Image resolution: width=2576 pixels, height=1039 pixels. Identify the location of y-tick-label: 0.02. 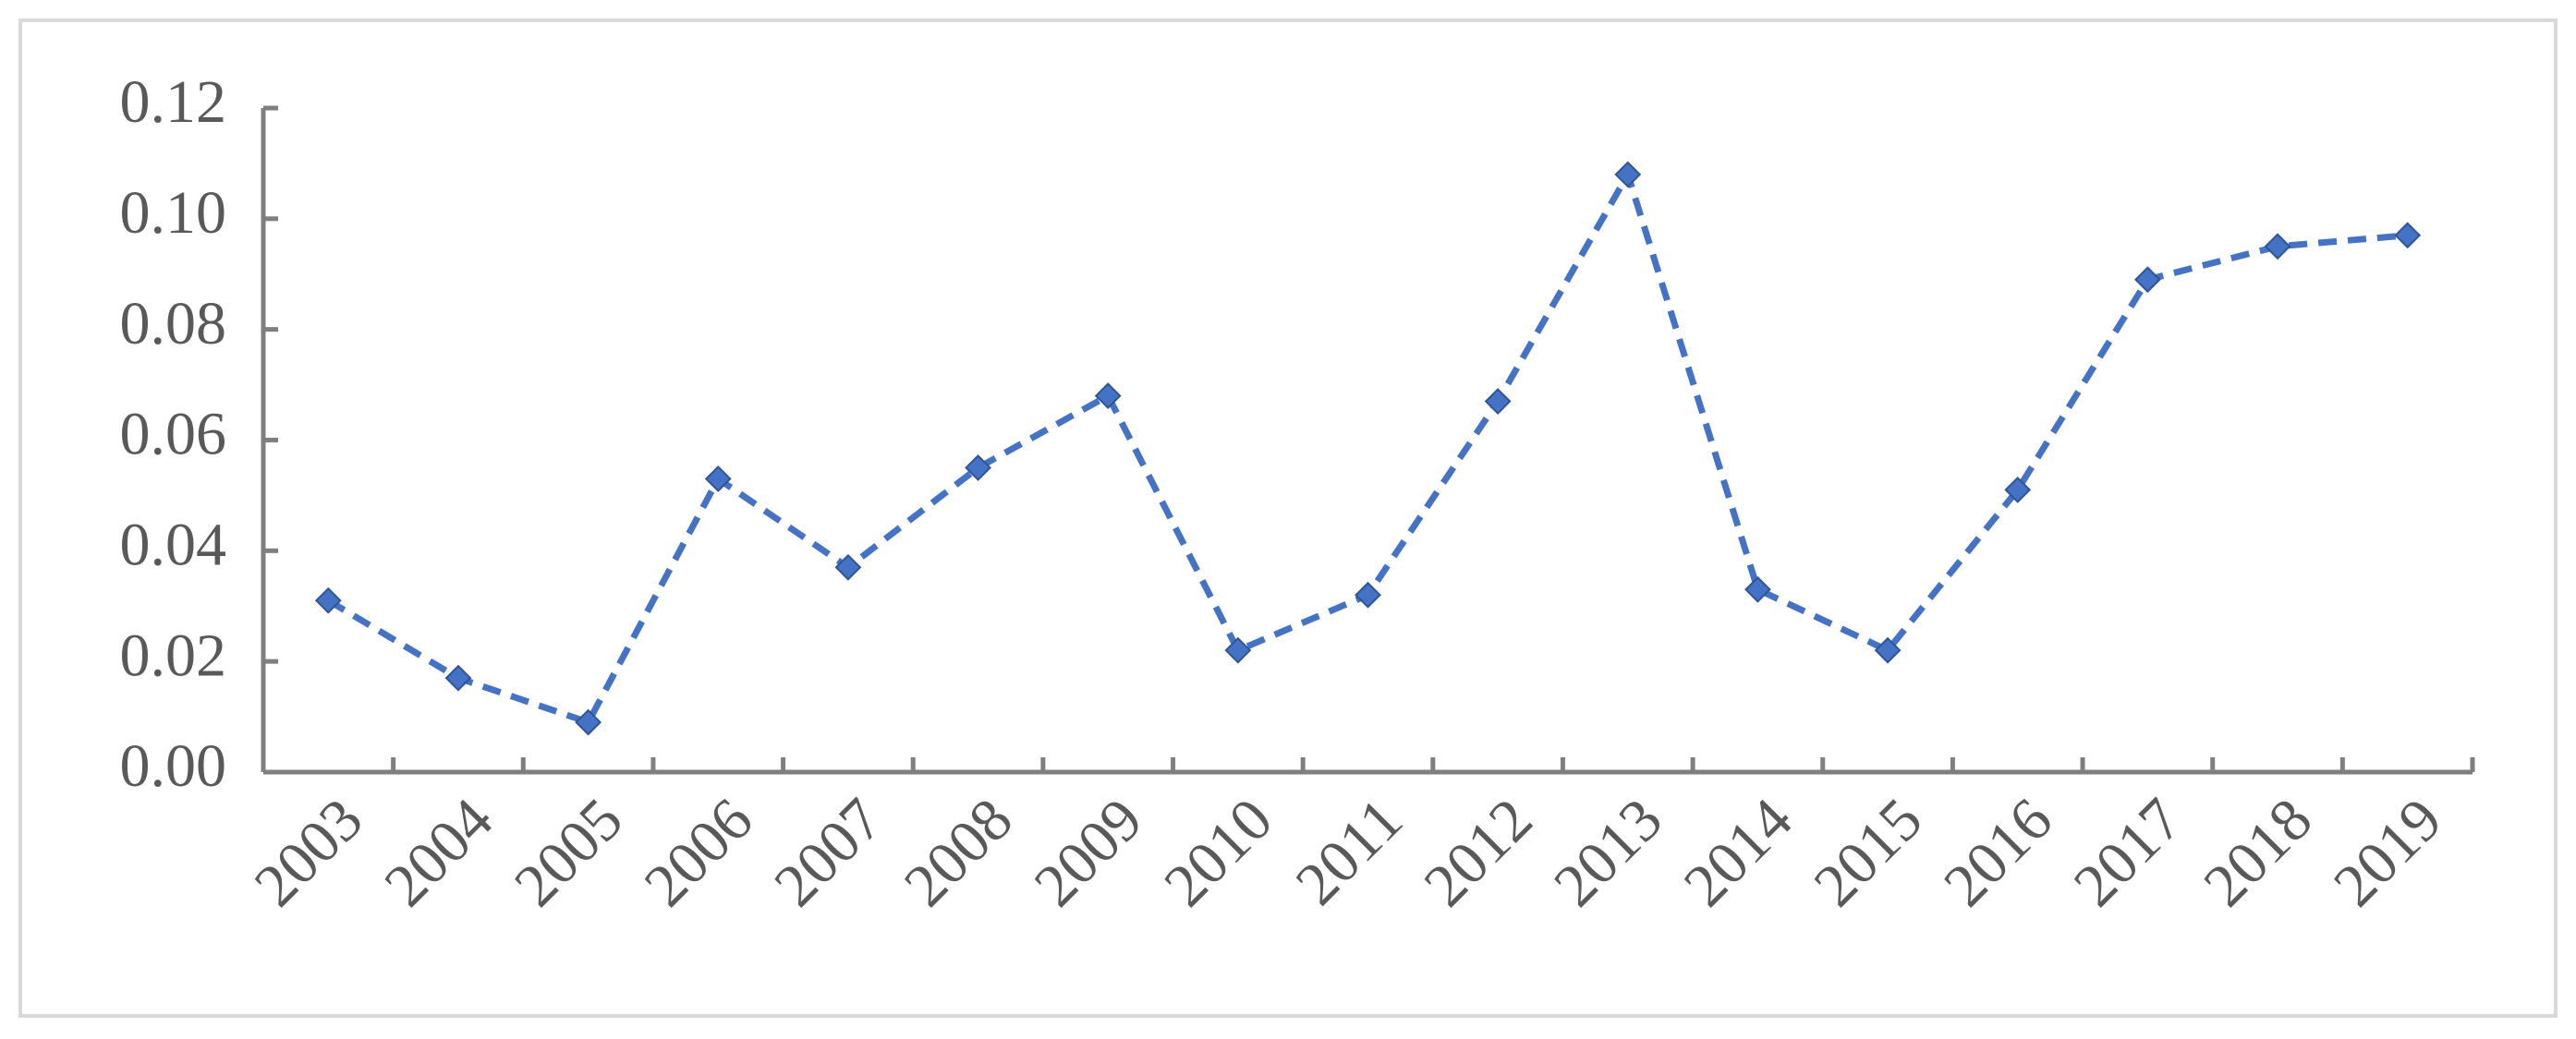
(173, 655).